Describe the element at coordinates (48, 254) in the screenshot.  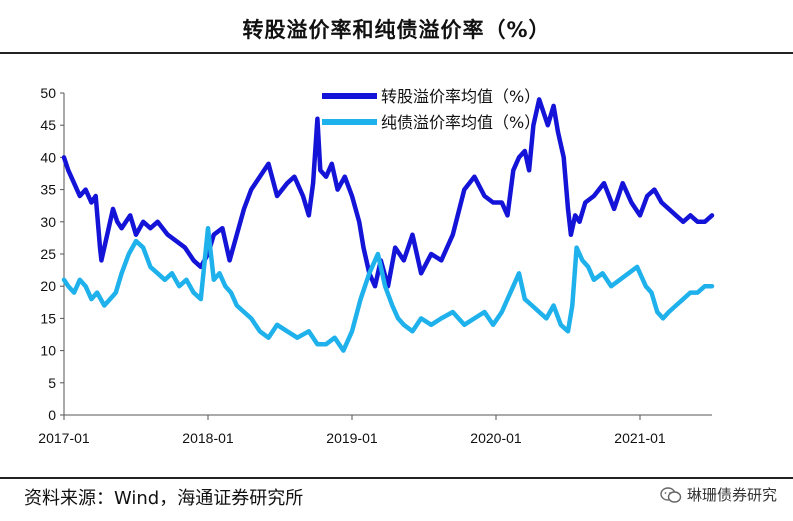
I see `y-tick-label: 25` at that location.